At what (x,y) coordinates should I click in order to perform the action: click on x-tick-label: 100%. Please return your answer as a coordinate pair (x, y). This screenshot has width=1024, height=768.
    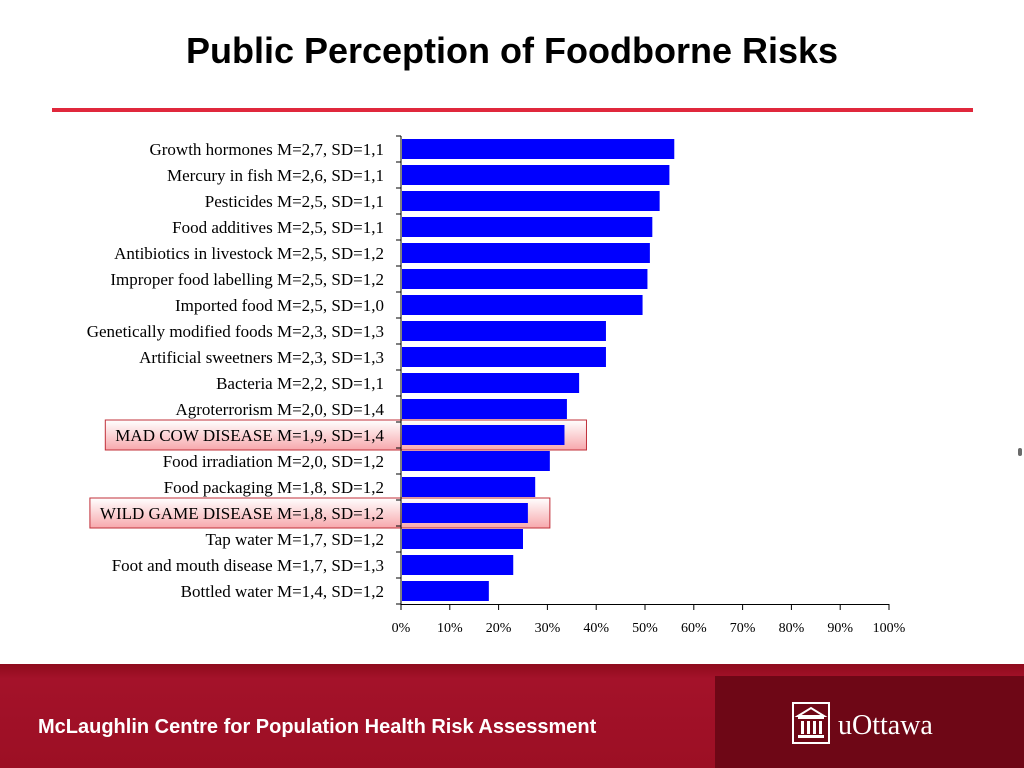
    Looking at the image, I should click on (889, 628).